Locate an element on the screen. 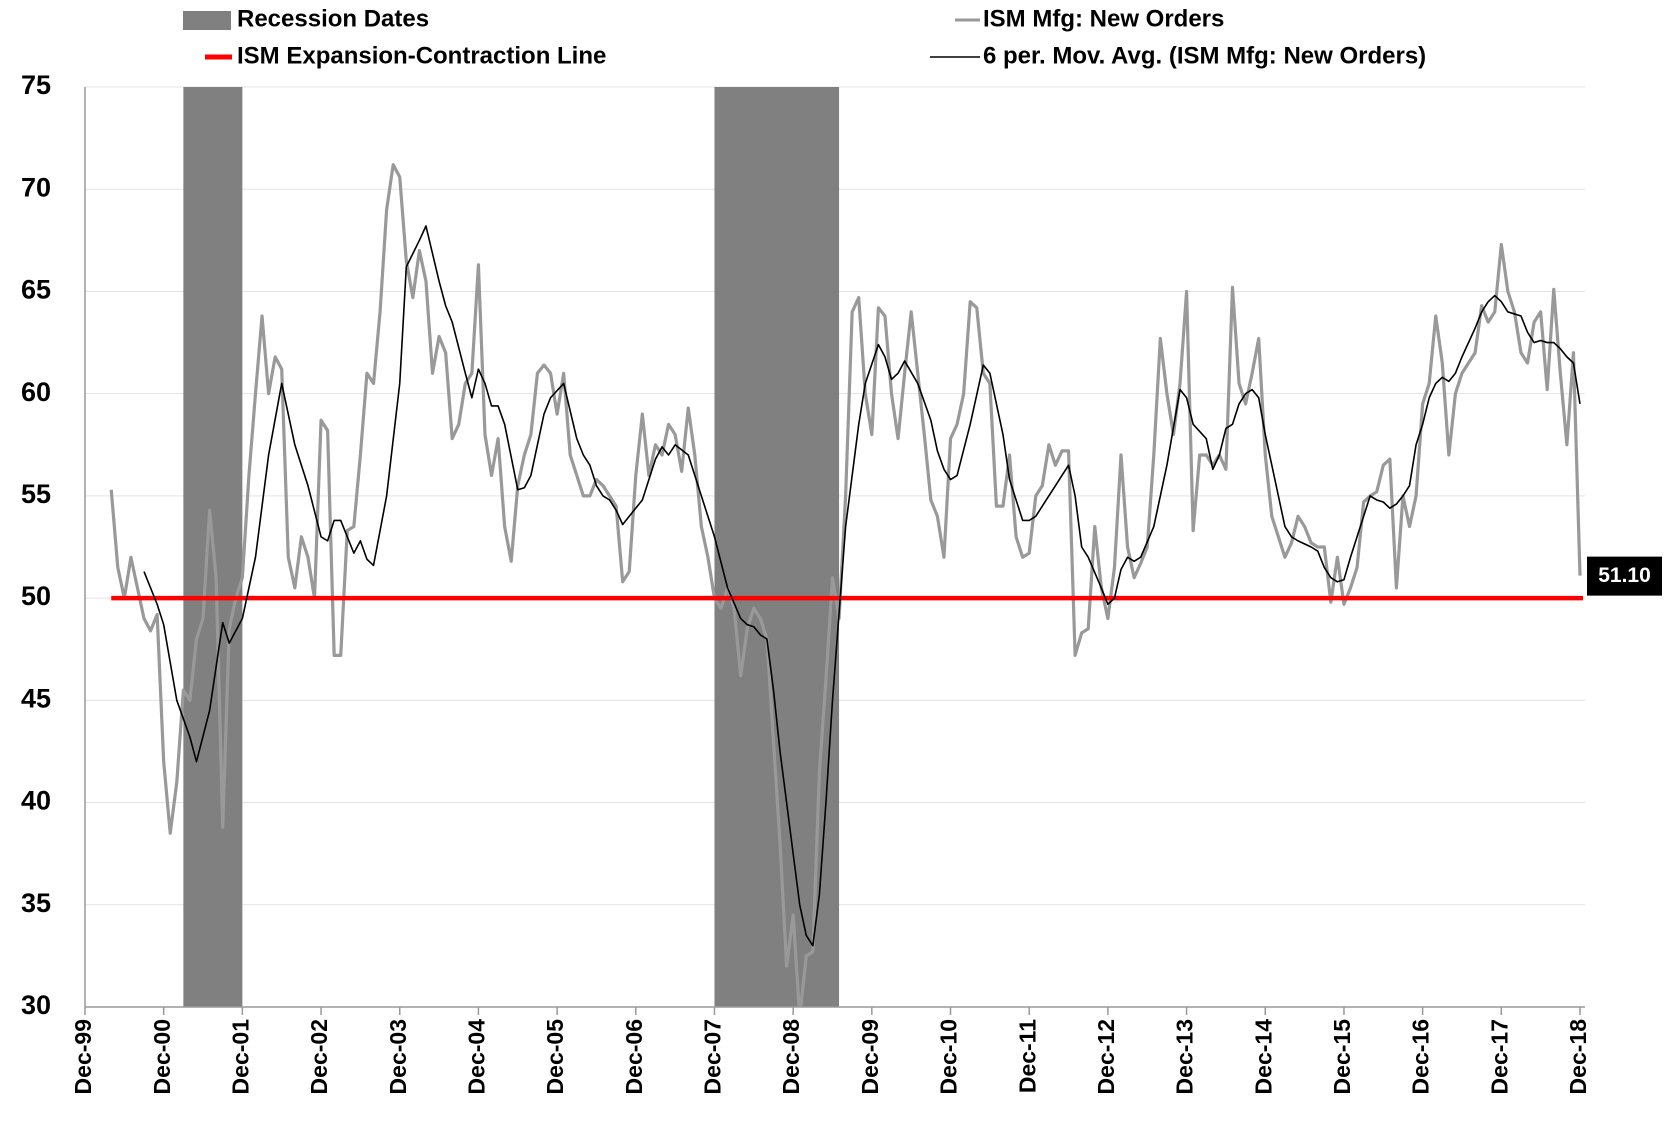 This screenshot has height=1125, width=1665. x-tick-label: Dec-08 is located at coordinates (791, 1057).